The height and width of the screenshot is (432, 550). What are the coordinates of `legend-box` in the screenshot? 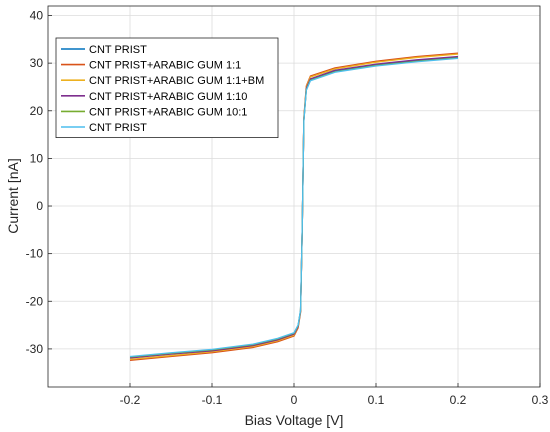 It's located at (167, 87).